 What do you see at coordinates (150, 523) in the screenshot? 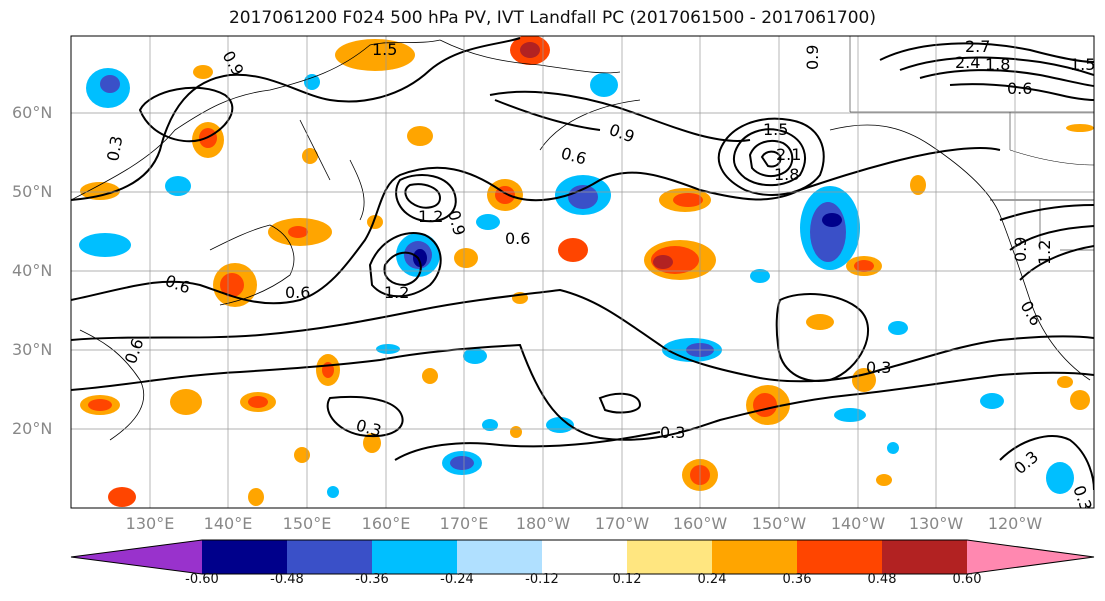
I see `lon-label: 130°E` at bounding box center [150, 523].